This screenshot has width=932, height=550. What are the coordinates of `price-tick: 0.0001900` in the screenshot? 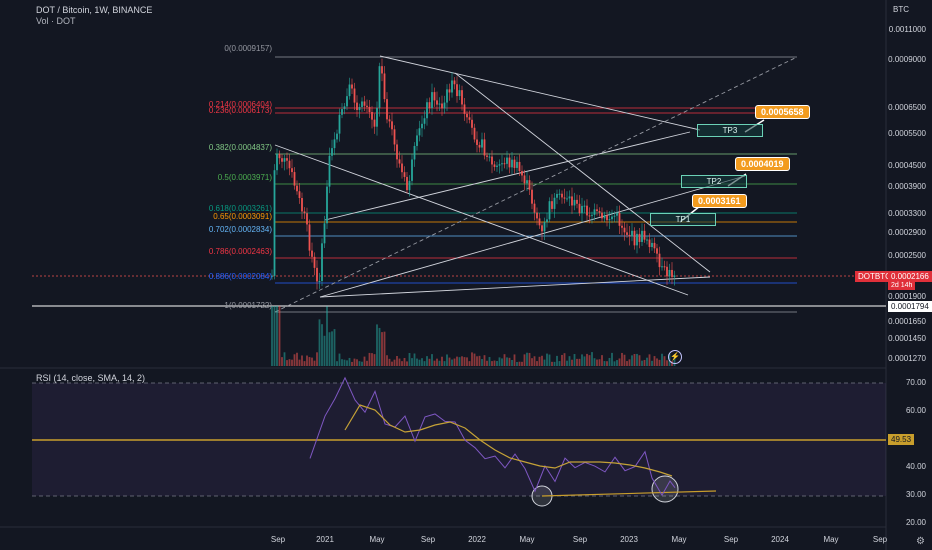 It's located at (907, 296).